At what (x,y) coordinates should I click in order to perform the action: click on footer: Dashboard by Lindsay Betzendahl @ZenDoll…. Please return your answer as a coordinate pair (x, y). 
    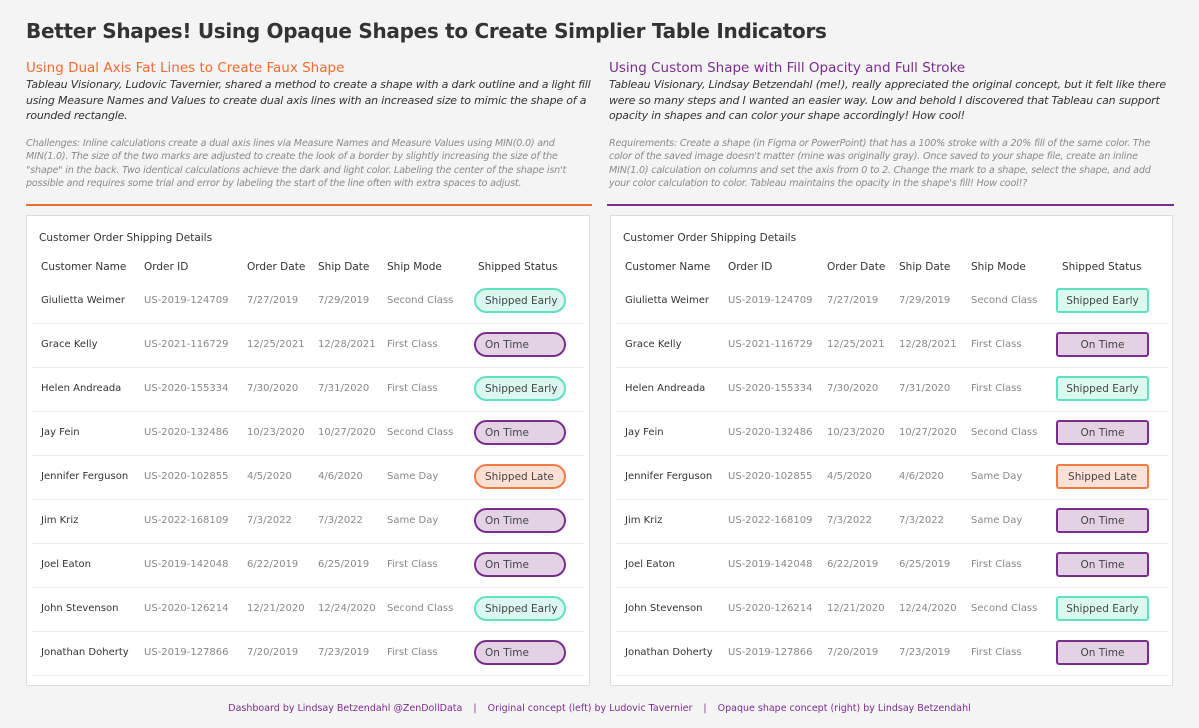
    Looking at the image, I should click on (599, 708).